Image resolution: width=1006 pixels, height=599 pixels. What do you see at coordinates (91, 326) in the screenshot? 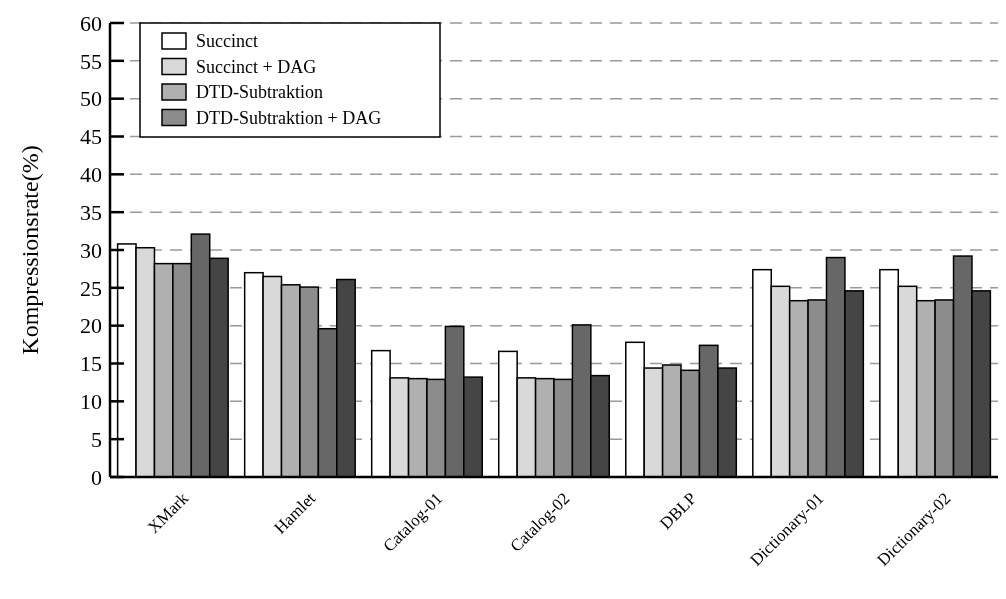
I see `y-tick-label: 20` at bounding box center [91, 326].